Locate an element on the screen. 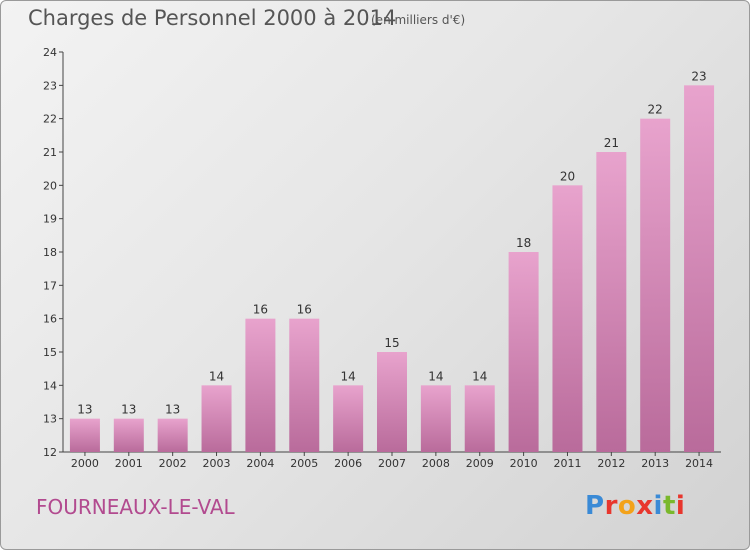 The height and width of the screenshot is (550, 750). logo-letter: t is located at coordinates (669, 506).